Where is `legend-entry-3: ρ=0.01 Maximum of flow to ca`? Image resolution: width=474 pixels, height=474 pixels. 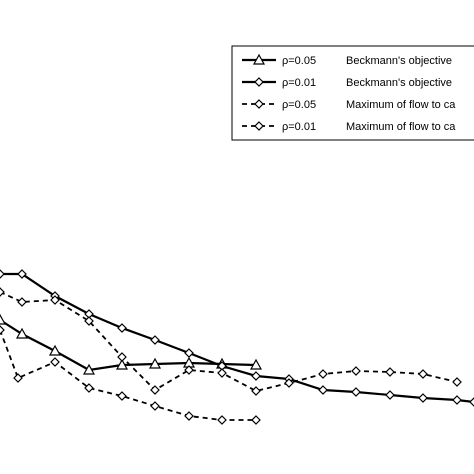
legend-entry-3: ρ=0.01 Maximum of flow to ca is located at coordinates (349, 127).